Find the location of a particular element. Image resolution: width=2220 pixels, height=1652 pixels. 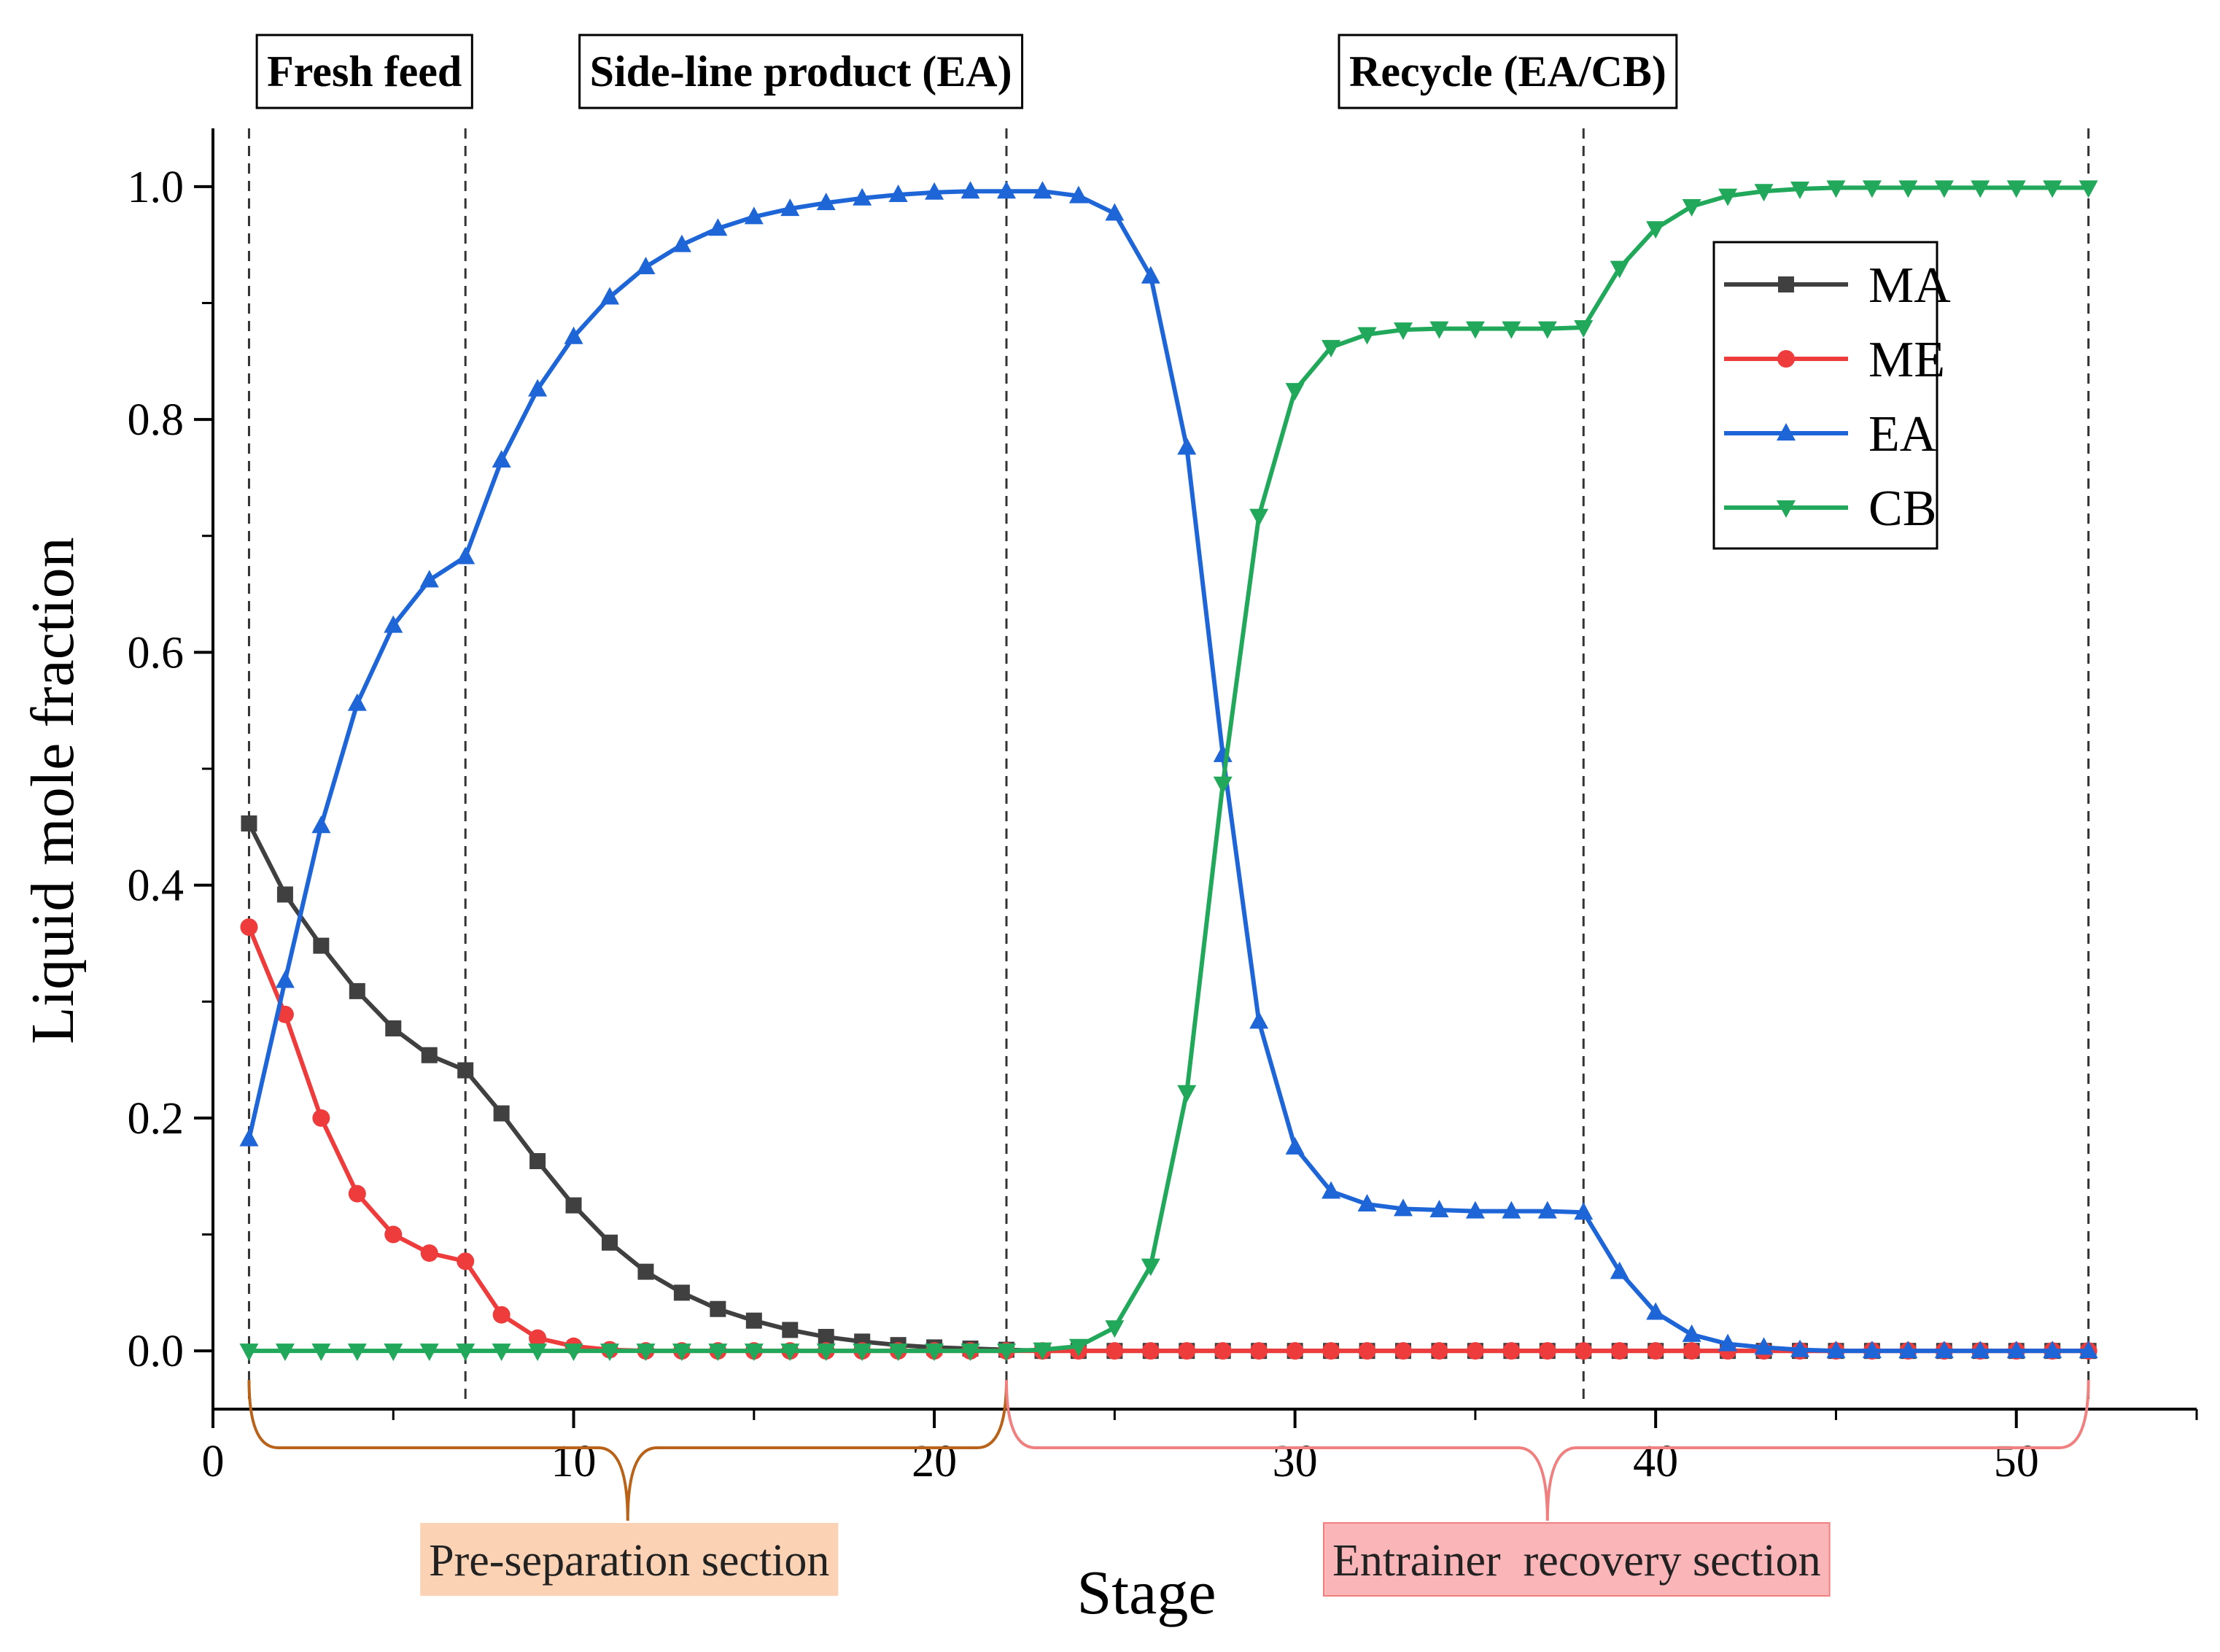

top-annotation-label: Fresh feed is located at coordinates (364, 71).